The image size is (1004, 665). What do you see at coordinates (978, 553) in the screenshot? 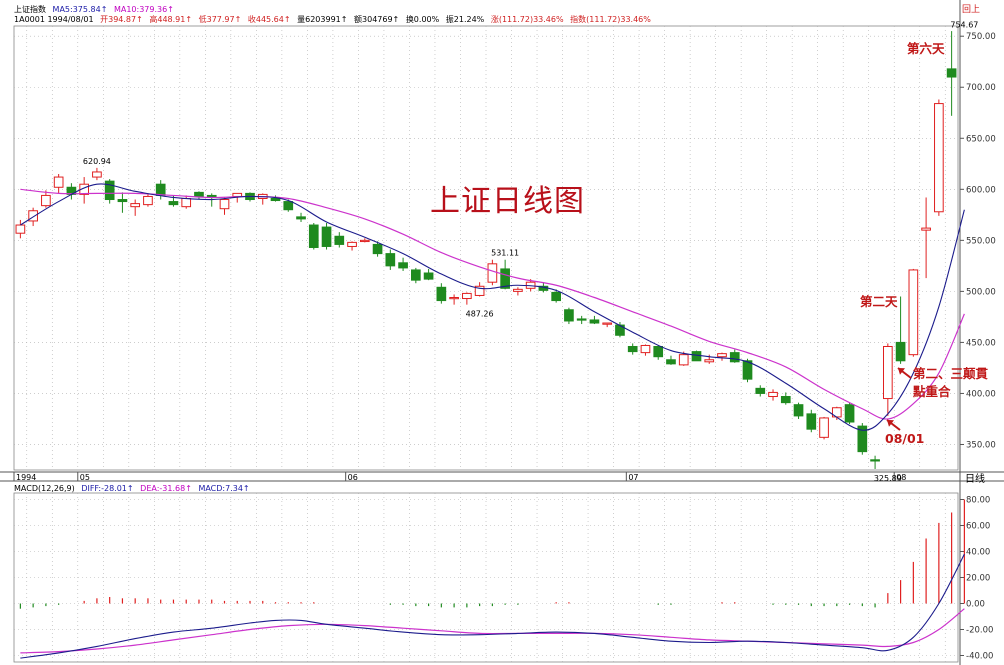
I see `macd-axis-tick-label: 40.00` at bounding box center [978, 553].